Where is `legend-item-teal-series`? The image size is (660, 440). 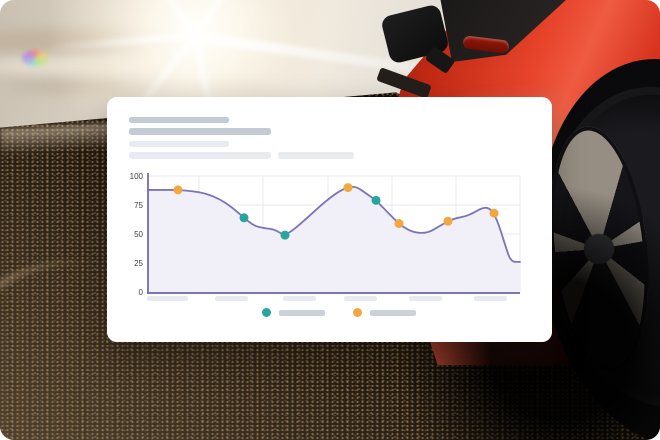
legend-item-teal-series is located at coordinates (293, 312).